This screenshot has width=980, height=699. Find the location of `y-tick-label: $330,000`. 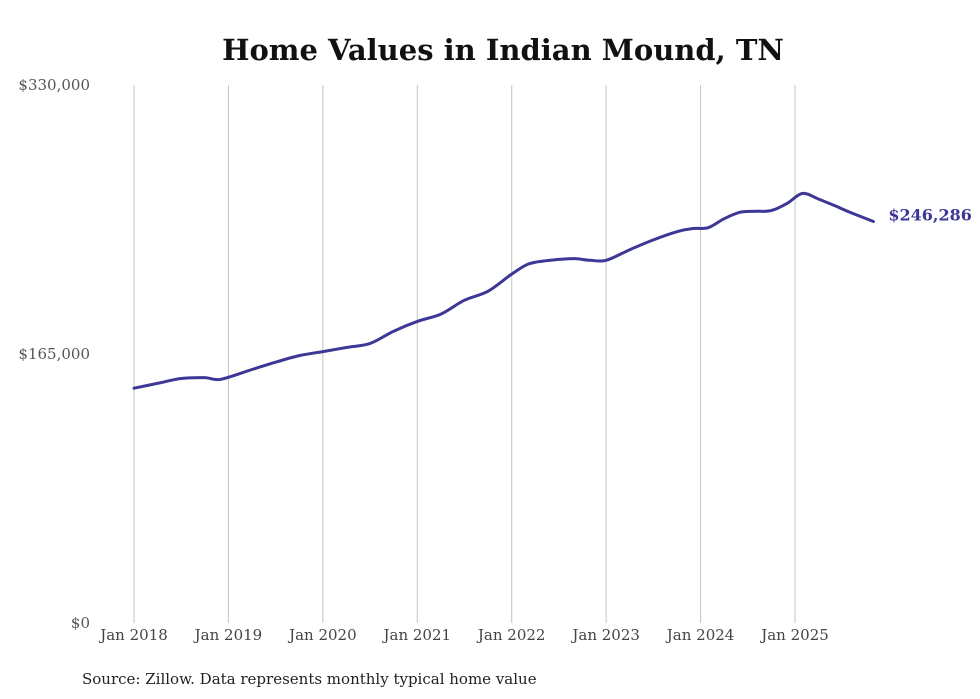

y-tick-label: $330,000 is located at coordinates (54, 85).